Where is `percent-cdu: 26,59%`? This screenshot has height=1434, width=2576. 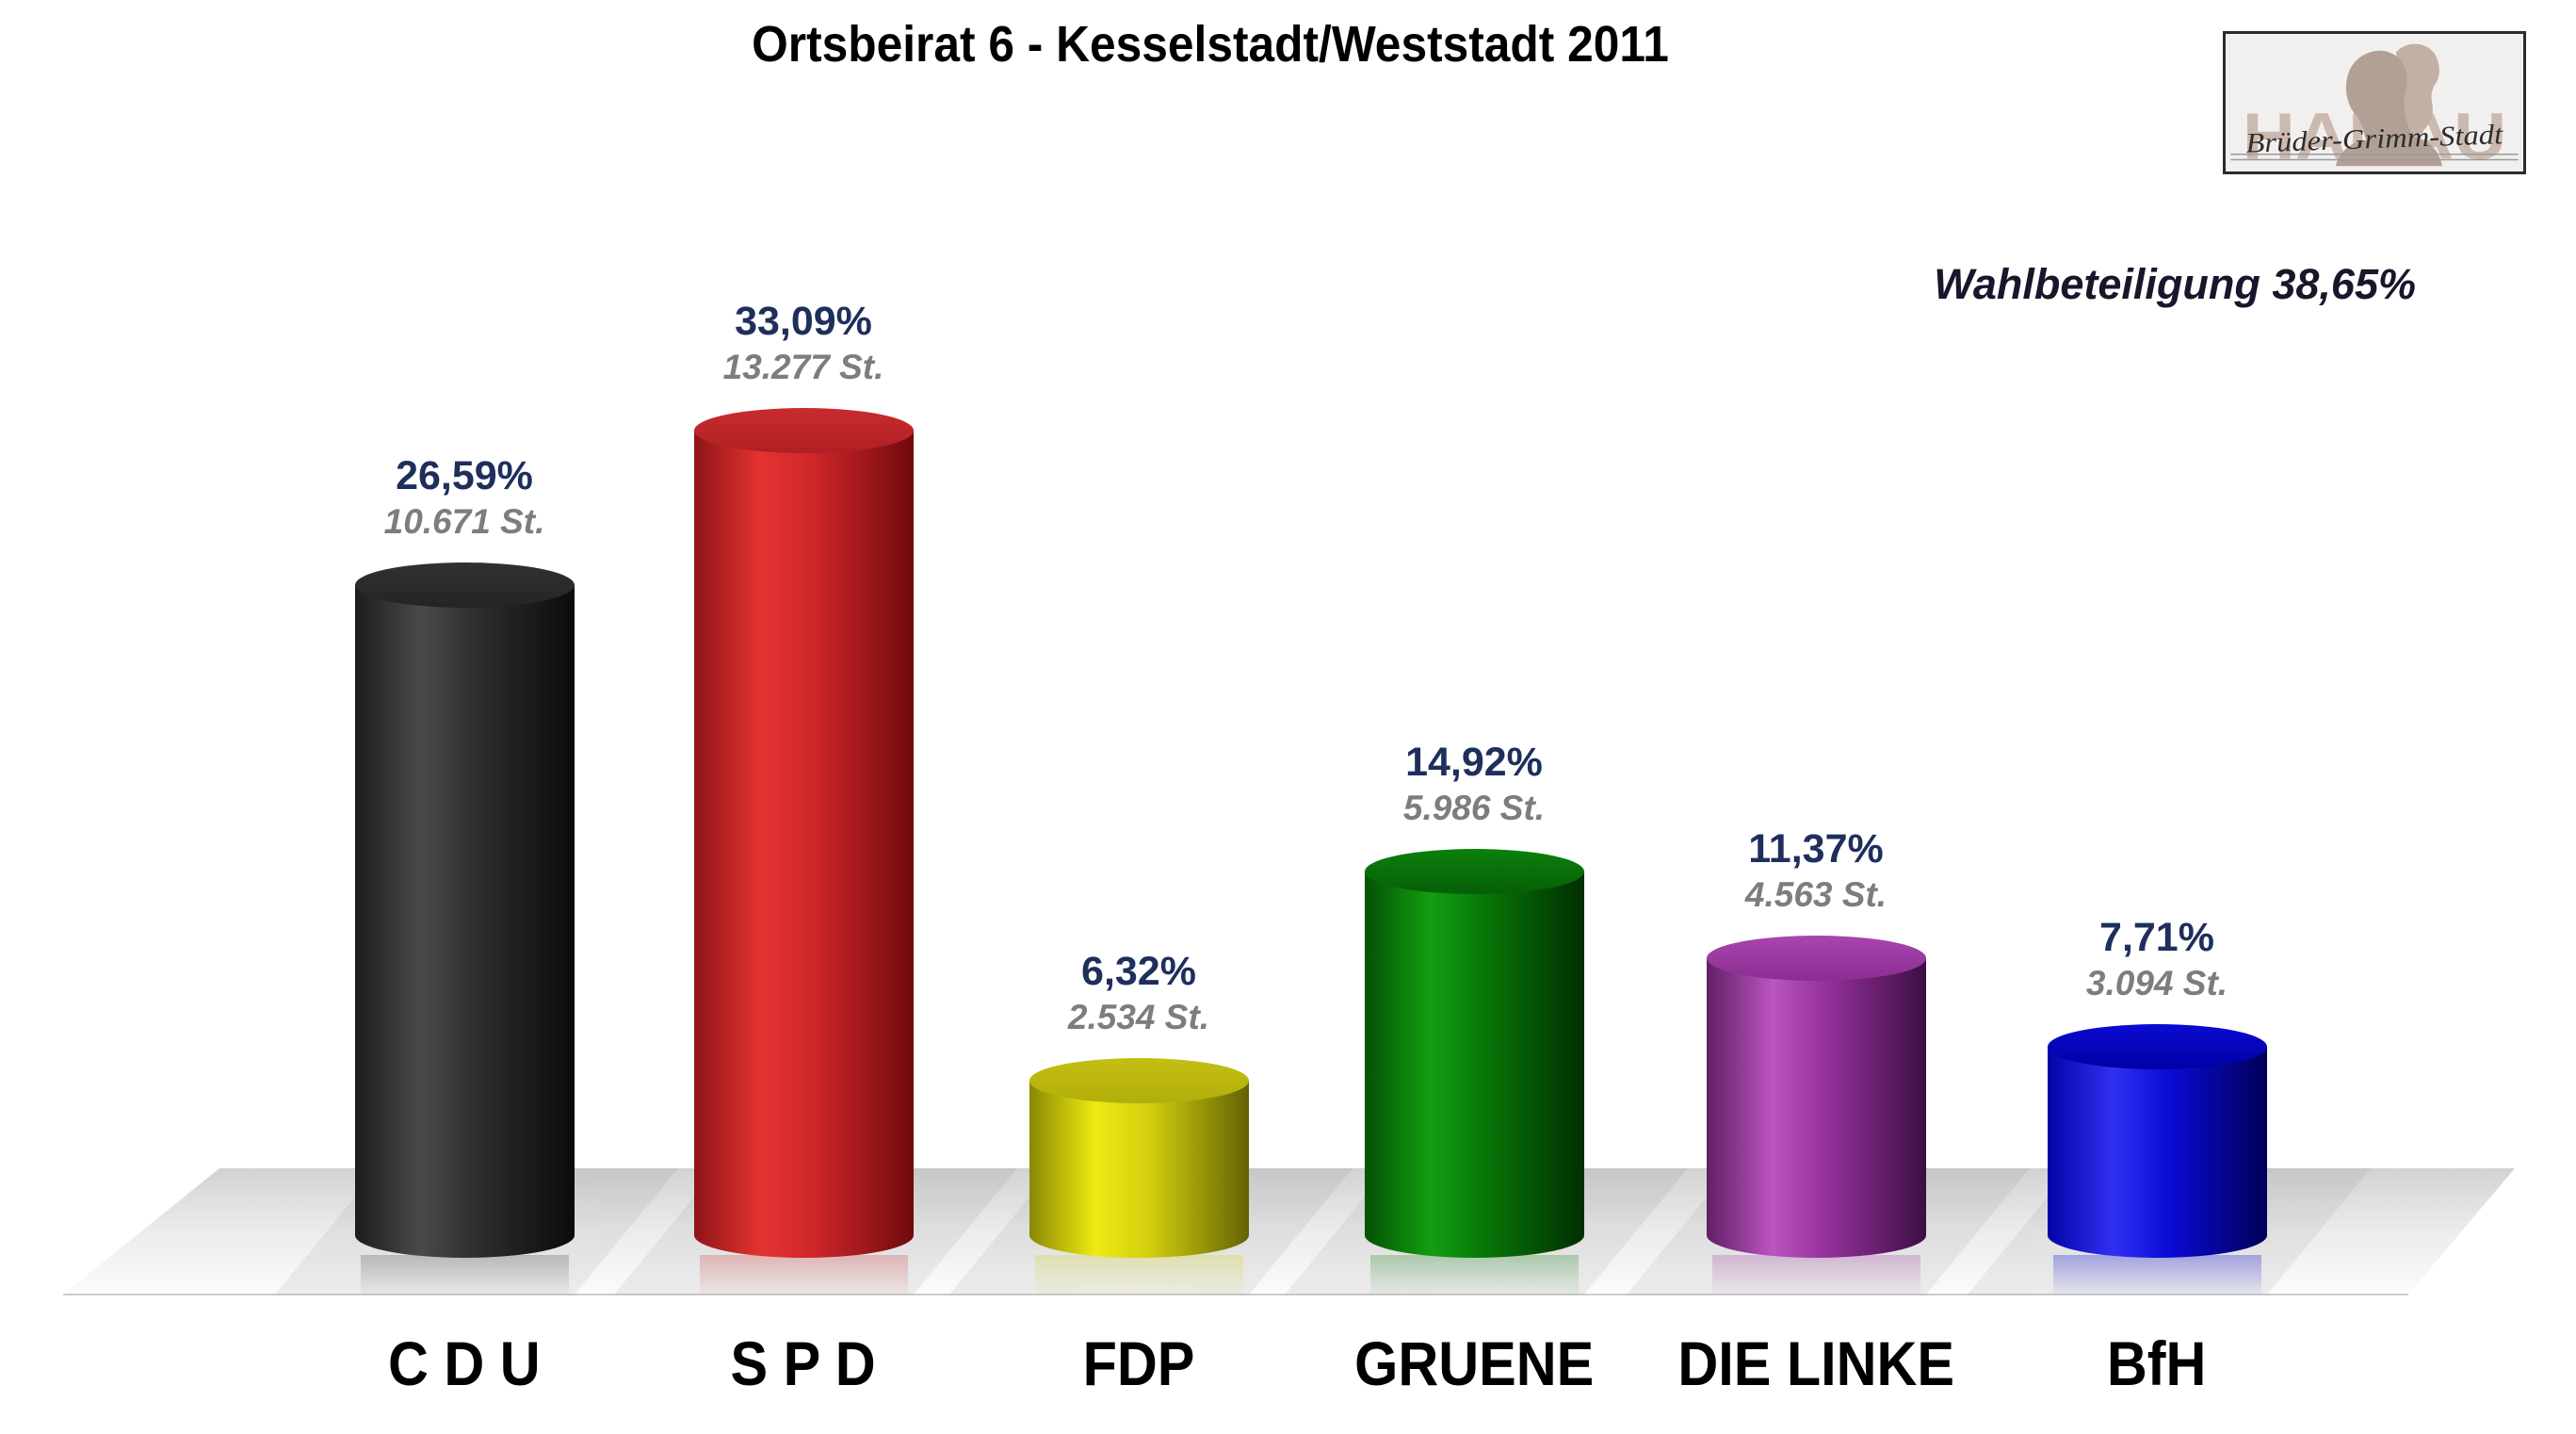 percent-cdu: 26,59% is located at coordinates (464, 475).